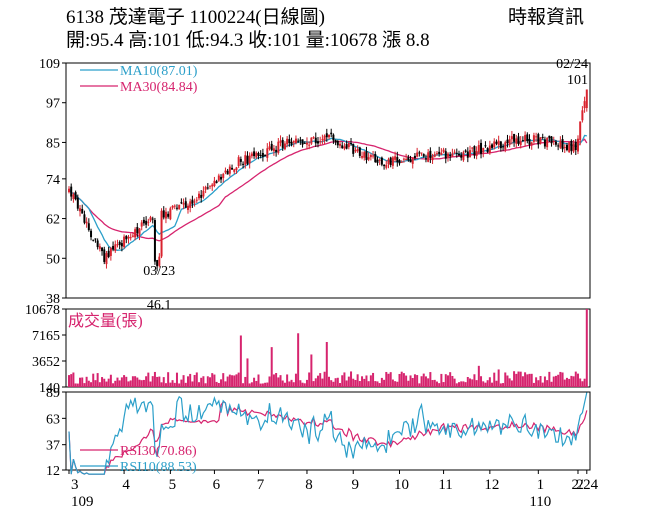 The image size is (656, 525). Describe the element at coordinates (217, 485) in the screenshot. I see `x-month-label: 6` at that location.